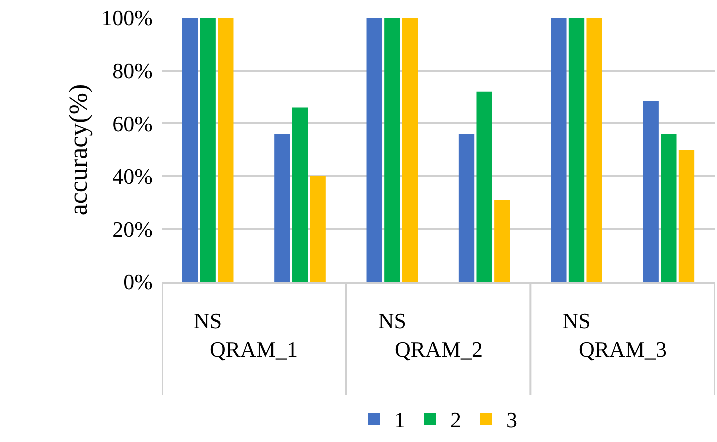 This screenshot has height=442, width=717. I want to click on y-tick-label: 60%, so click(132, 123).